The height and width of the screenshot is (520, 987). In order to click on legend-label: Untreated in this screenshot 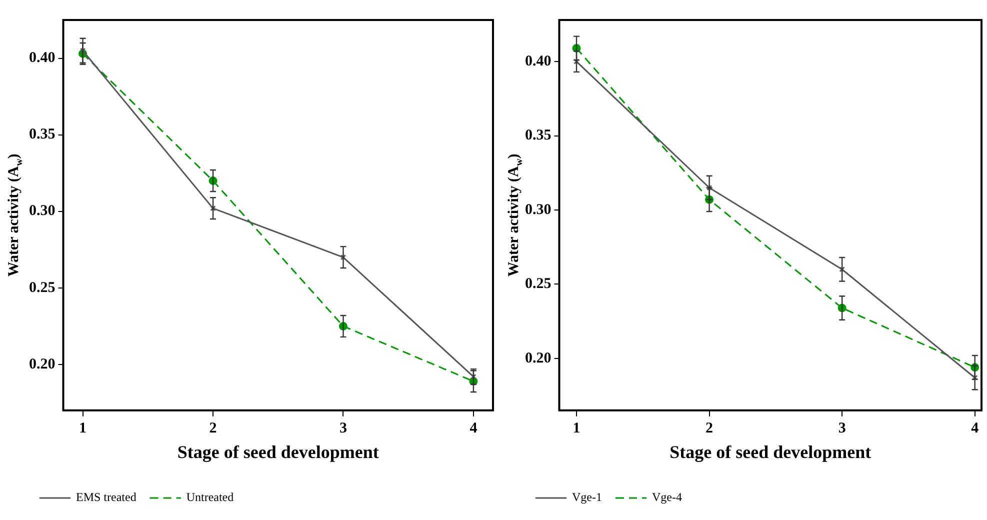, I will do `click(210, 497)`.